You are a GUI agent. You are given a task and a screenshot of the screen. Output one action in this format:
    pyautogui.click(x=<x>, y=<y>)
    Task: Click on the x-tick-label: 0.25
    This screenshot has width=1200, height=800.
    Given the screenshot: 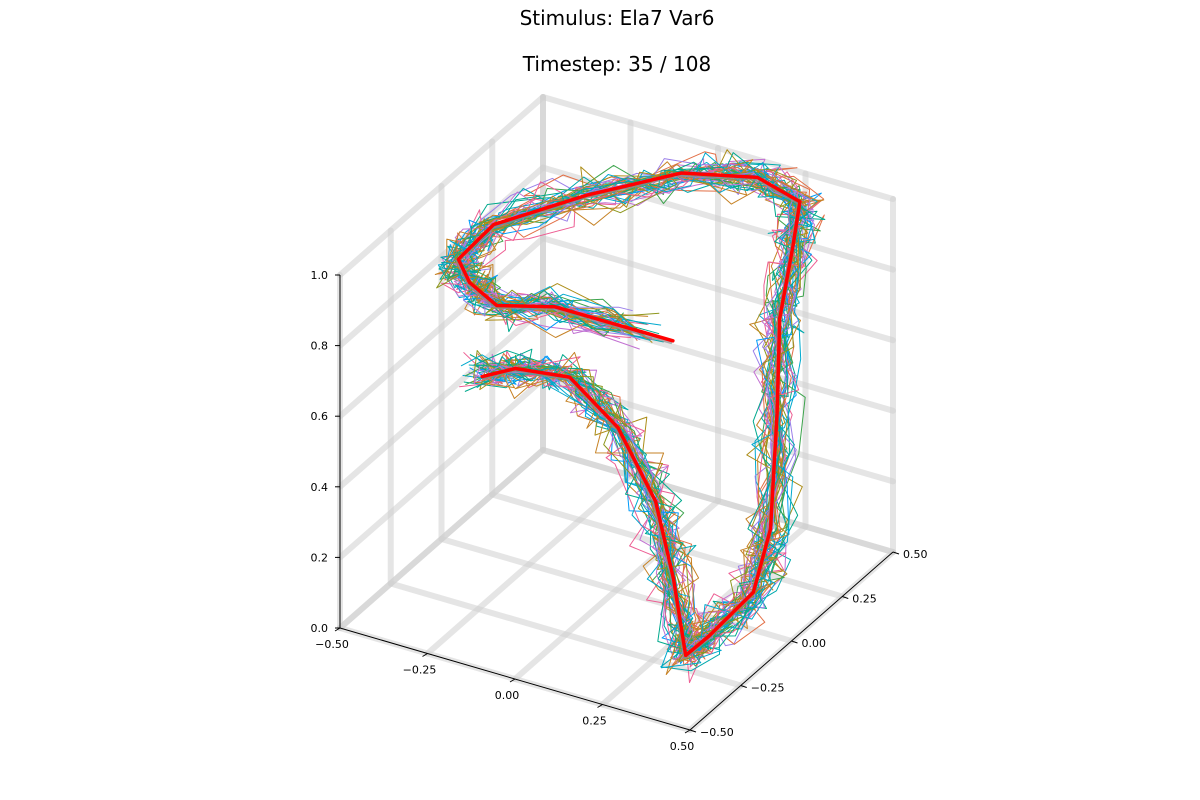 What is the action you would take?
    pyautogui.click(x=594, y=721)
    